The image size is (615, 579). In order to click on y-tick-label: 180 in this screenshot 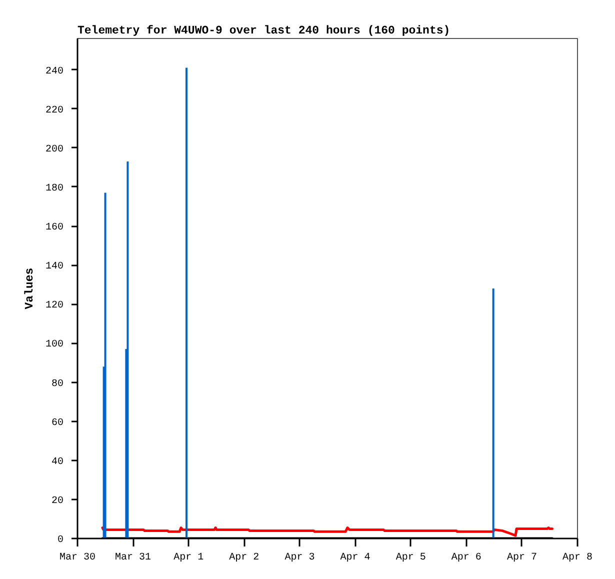, I will do `click(54, 188)`.